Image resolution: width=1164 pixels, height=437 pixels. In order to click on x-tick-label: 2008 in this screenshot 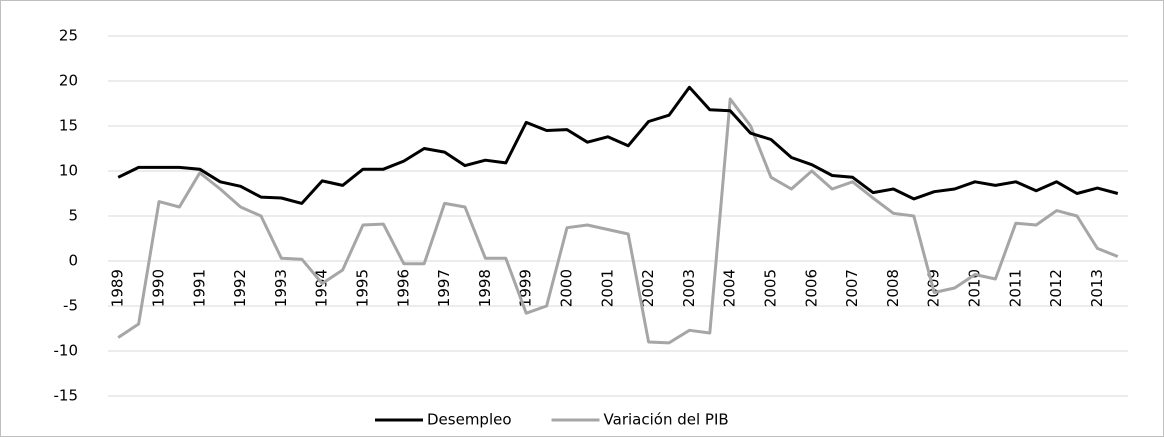, I will do `click(893, 288)`.